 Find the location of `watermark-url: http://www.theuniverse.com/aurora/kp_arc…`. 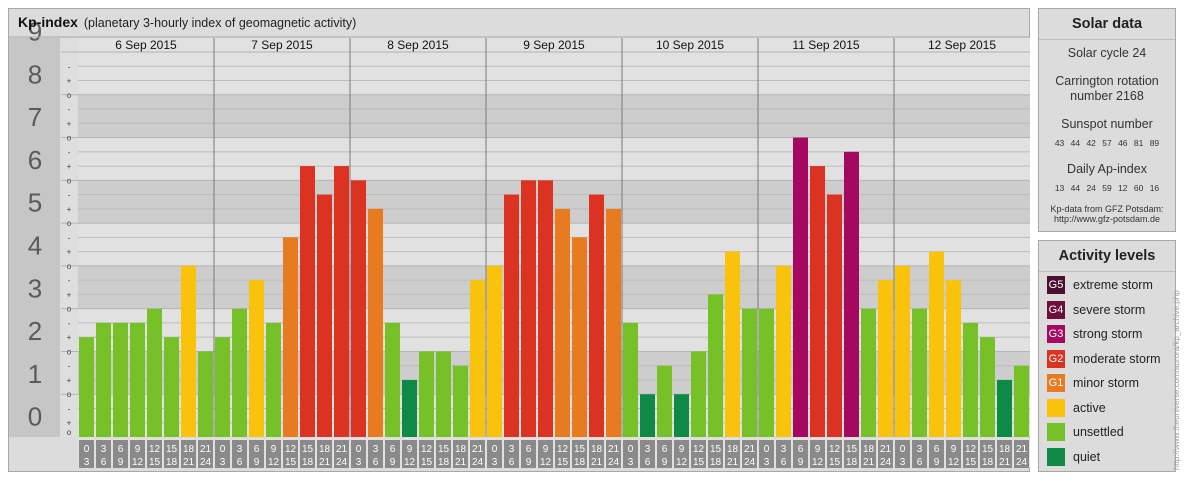

watermark-url: http://www.theuniverse.com/aurora/kp_arc… is located at coordinates (1176, 380).